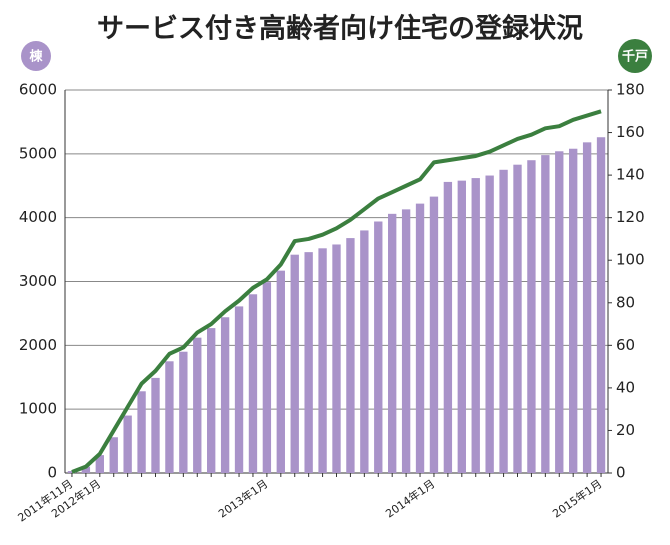 This screenshot has height=545, width=670. What do you see at coordinates (52, 473) in the screenshot?
I see `y-tick-label: 0` at bounding box center [52, 473].